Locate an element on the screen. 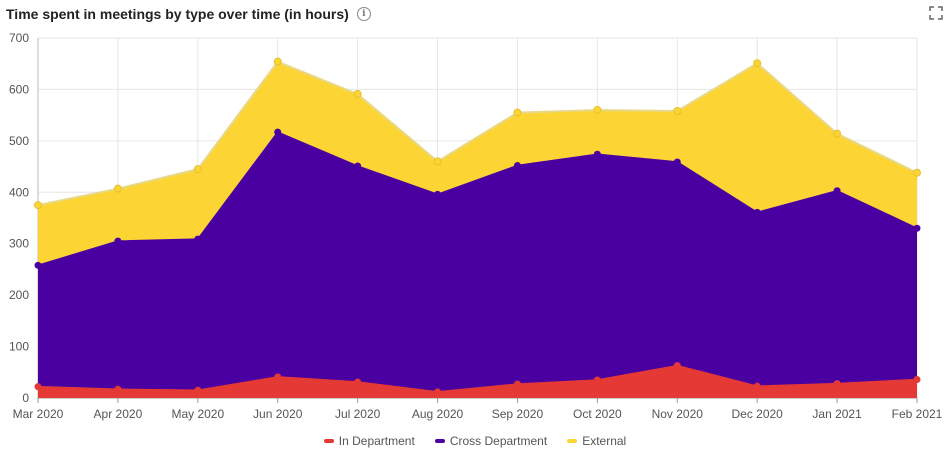  info-icon: i is located at coordinates (363, 14).